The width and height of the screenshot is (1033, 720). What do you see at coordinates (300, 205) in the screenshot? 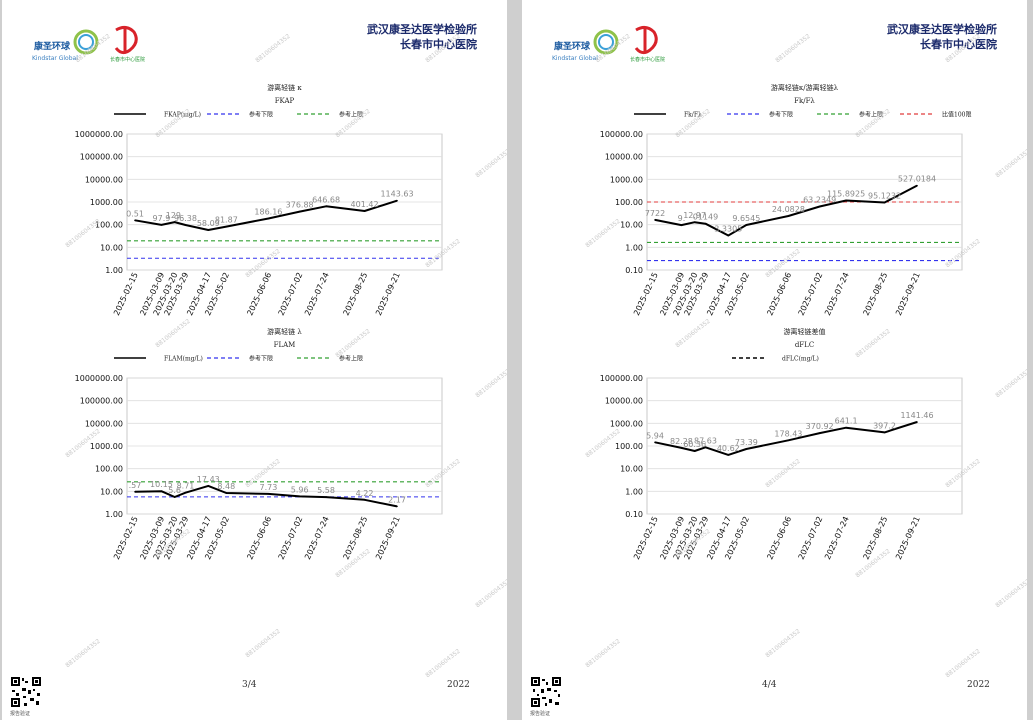
I see `data-label: 376.88` at bounding box center [300, 205].